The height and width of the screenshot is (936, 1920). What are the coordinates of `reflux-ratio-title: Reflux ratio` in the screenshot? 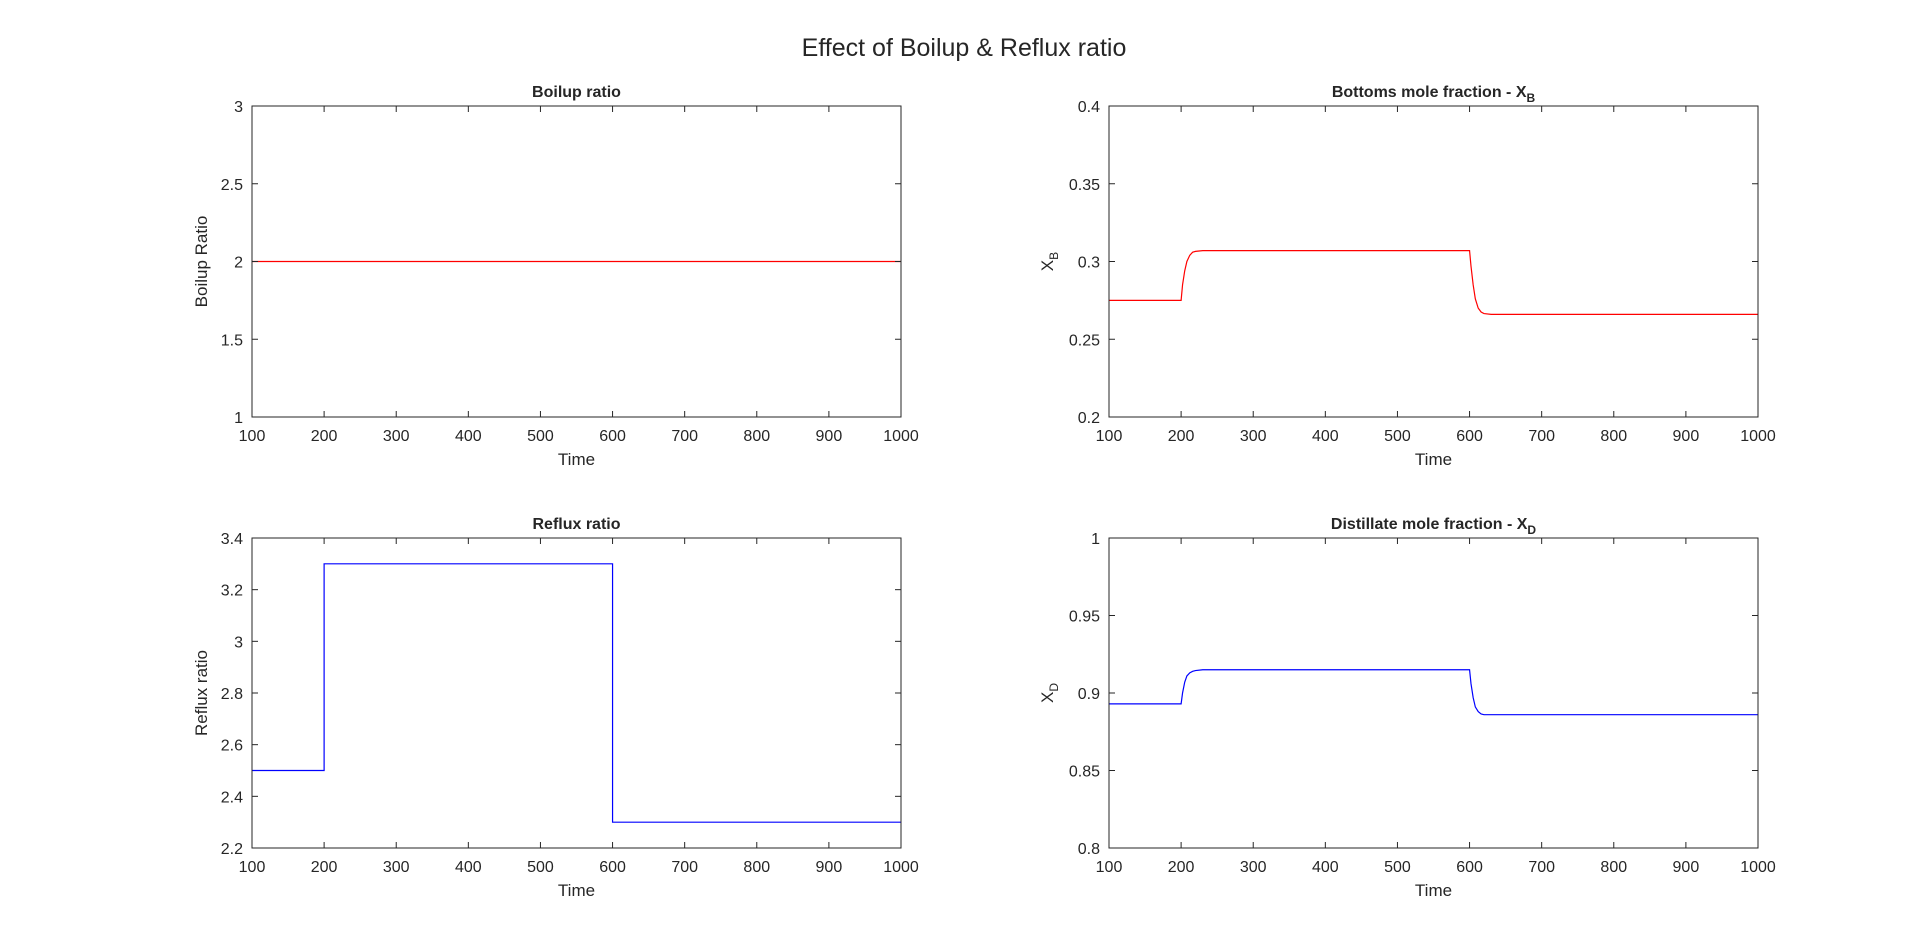 It's located at (576, 524).